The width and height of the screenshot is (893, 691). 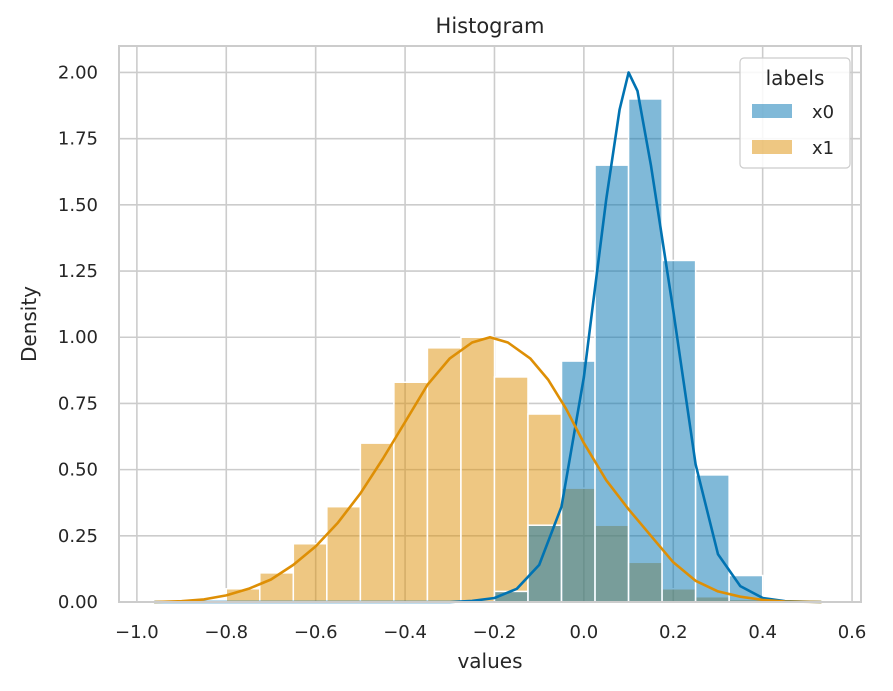 What do you see at coordinates (495, 632) in the screenshot?
I see `x-tick-label: −0.2` at bounding box center [495, 632].